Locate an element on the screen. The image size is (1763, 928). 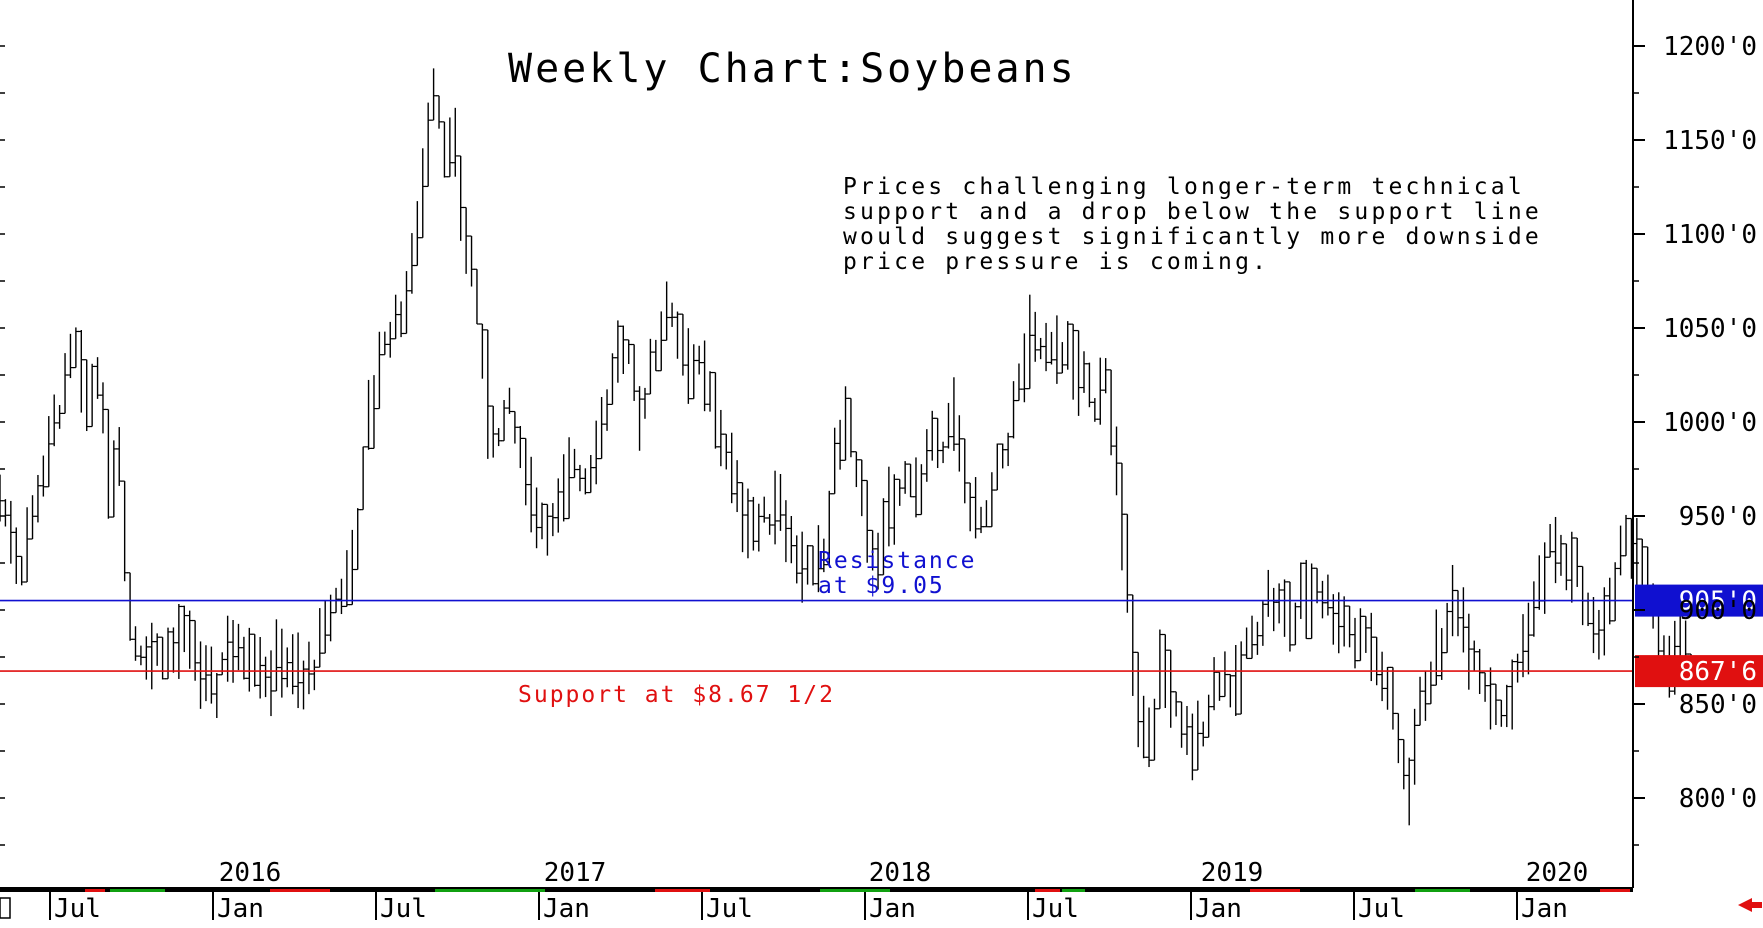
resistance-label-line: at $9.05 is located at coordinates (881, 586).